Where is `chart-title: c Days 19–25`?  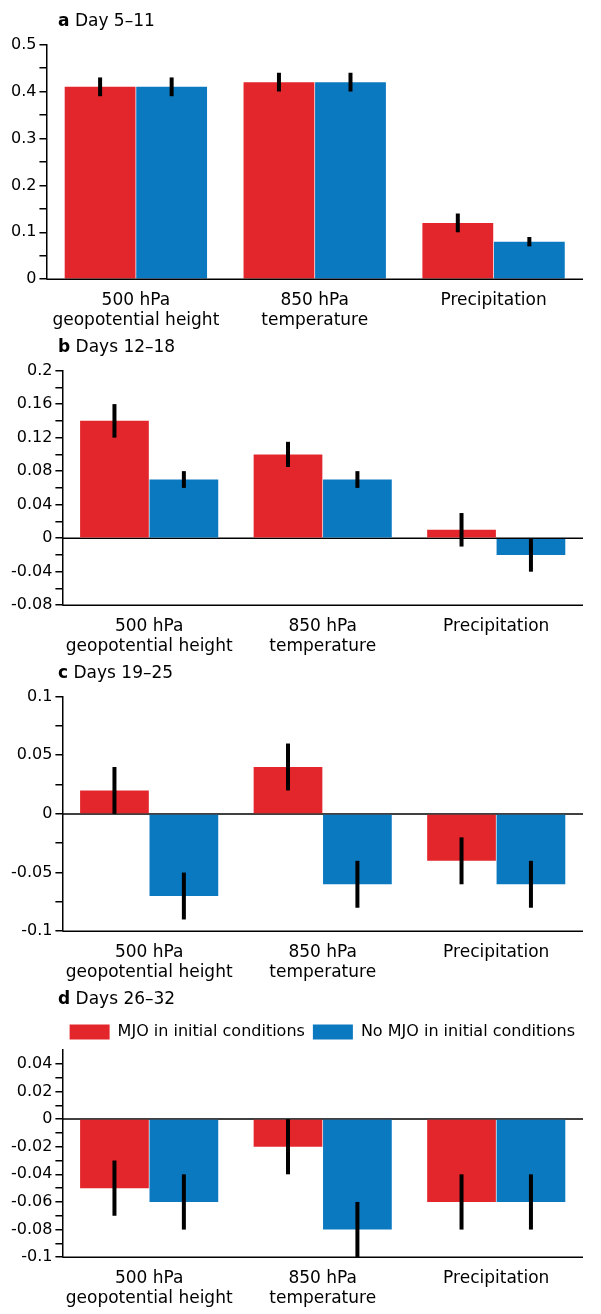 chart-title: c Days 19–25 is located at coordinates (116, 672).